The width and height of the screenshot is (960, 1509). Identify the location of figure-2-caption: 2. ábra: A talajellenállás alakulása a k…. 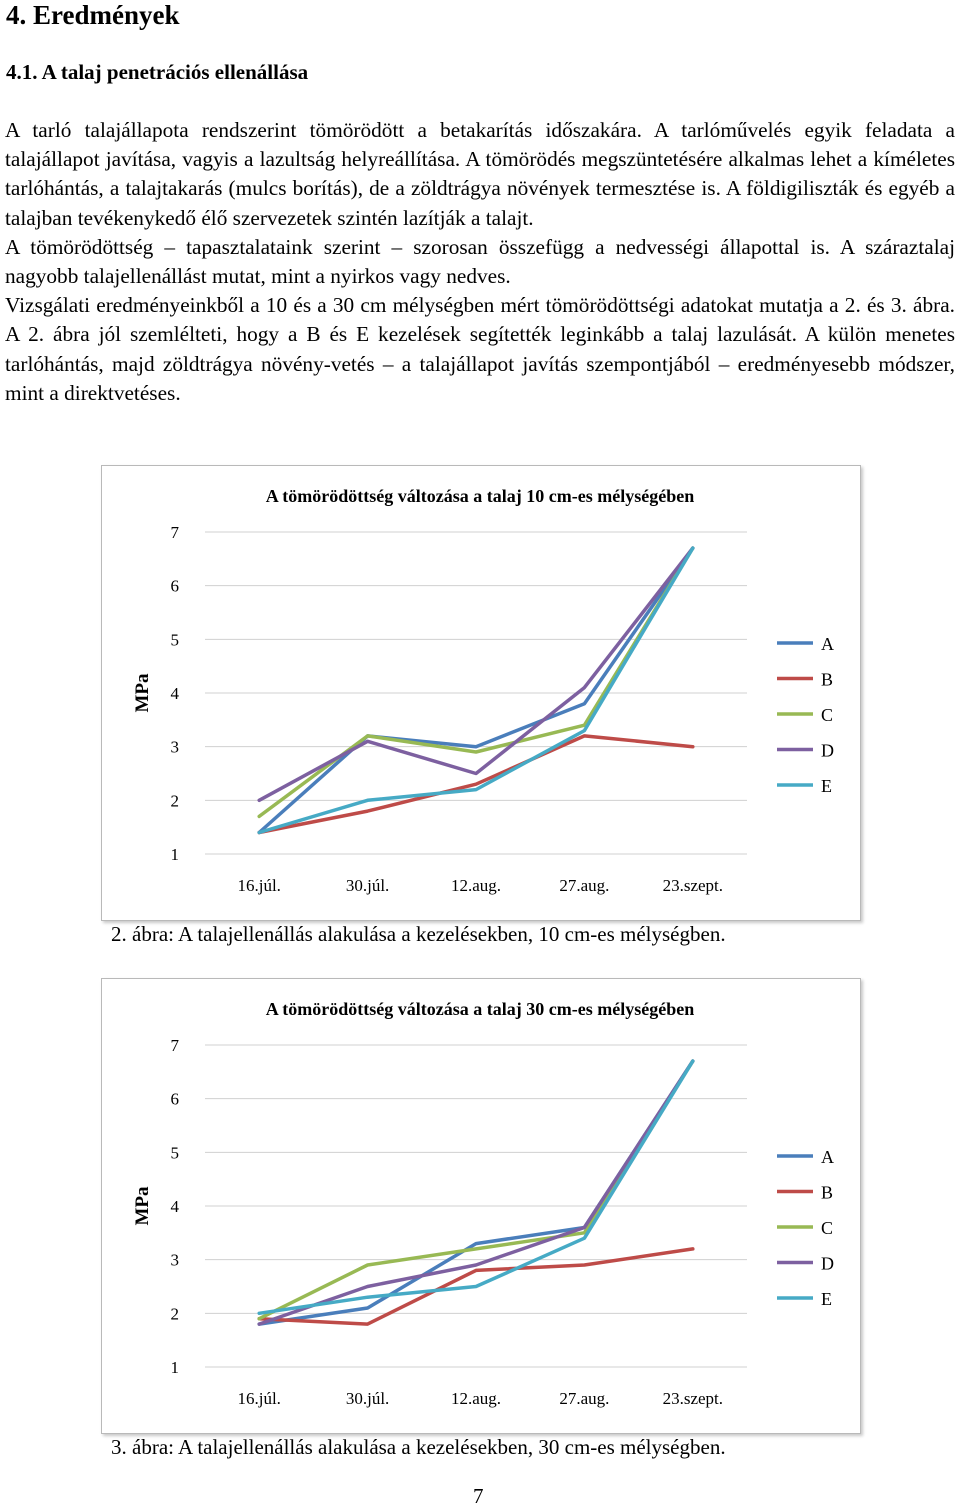
(418, 934).